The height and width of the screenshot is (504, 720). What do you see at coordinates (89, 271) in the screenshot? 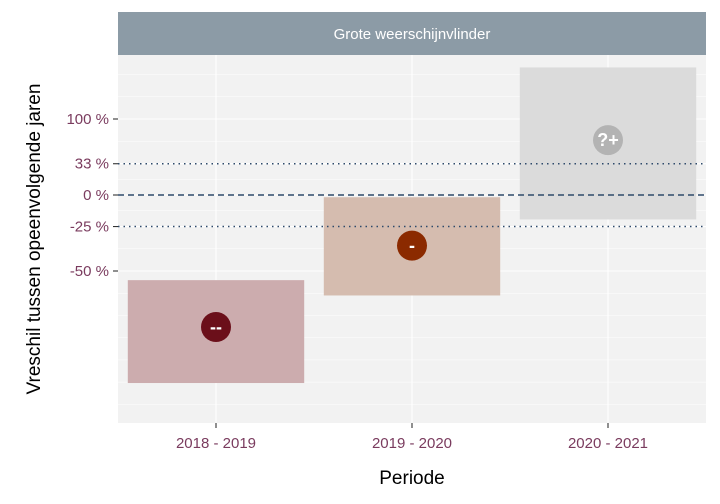
I see `y-tick-label: -50 %` at bounding box center [89, 271].